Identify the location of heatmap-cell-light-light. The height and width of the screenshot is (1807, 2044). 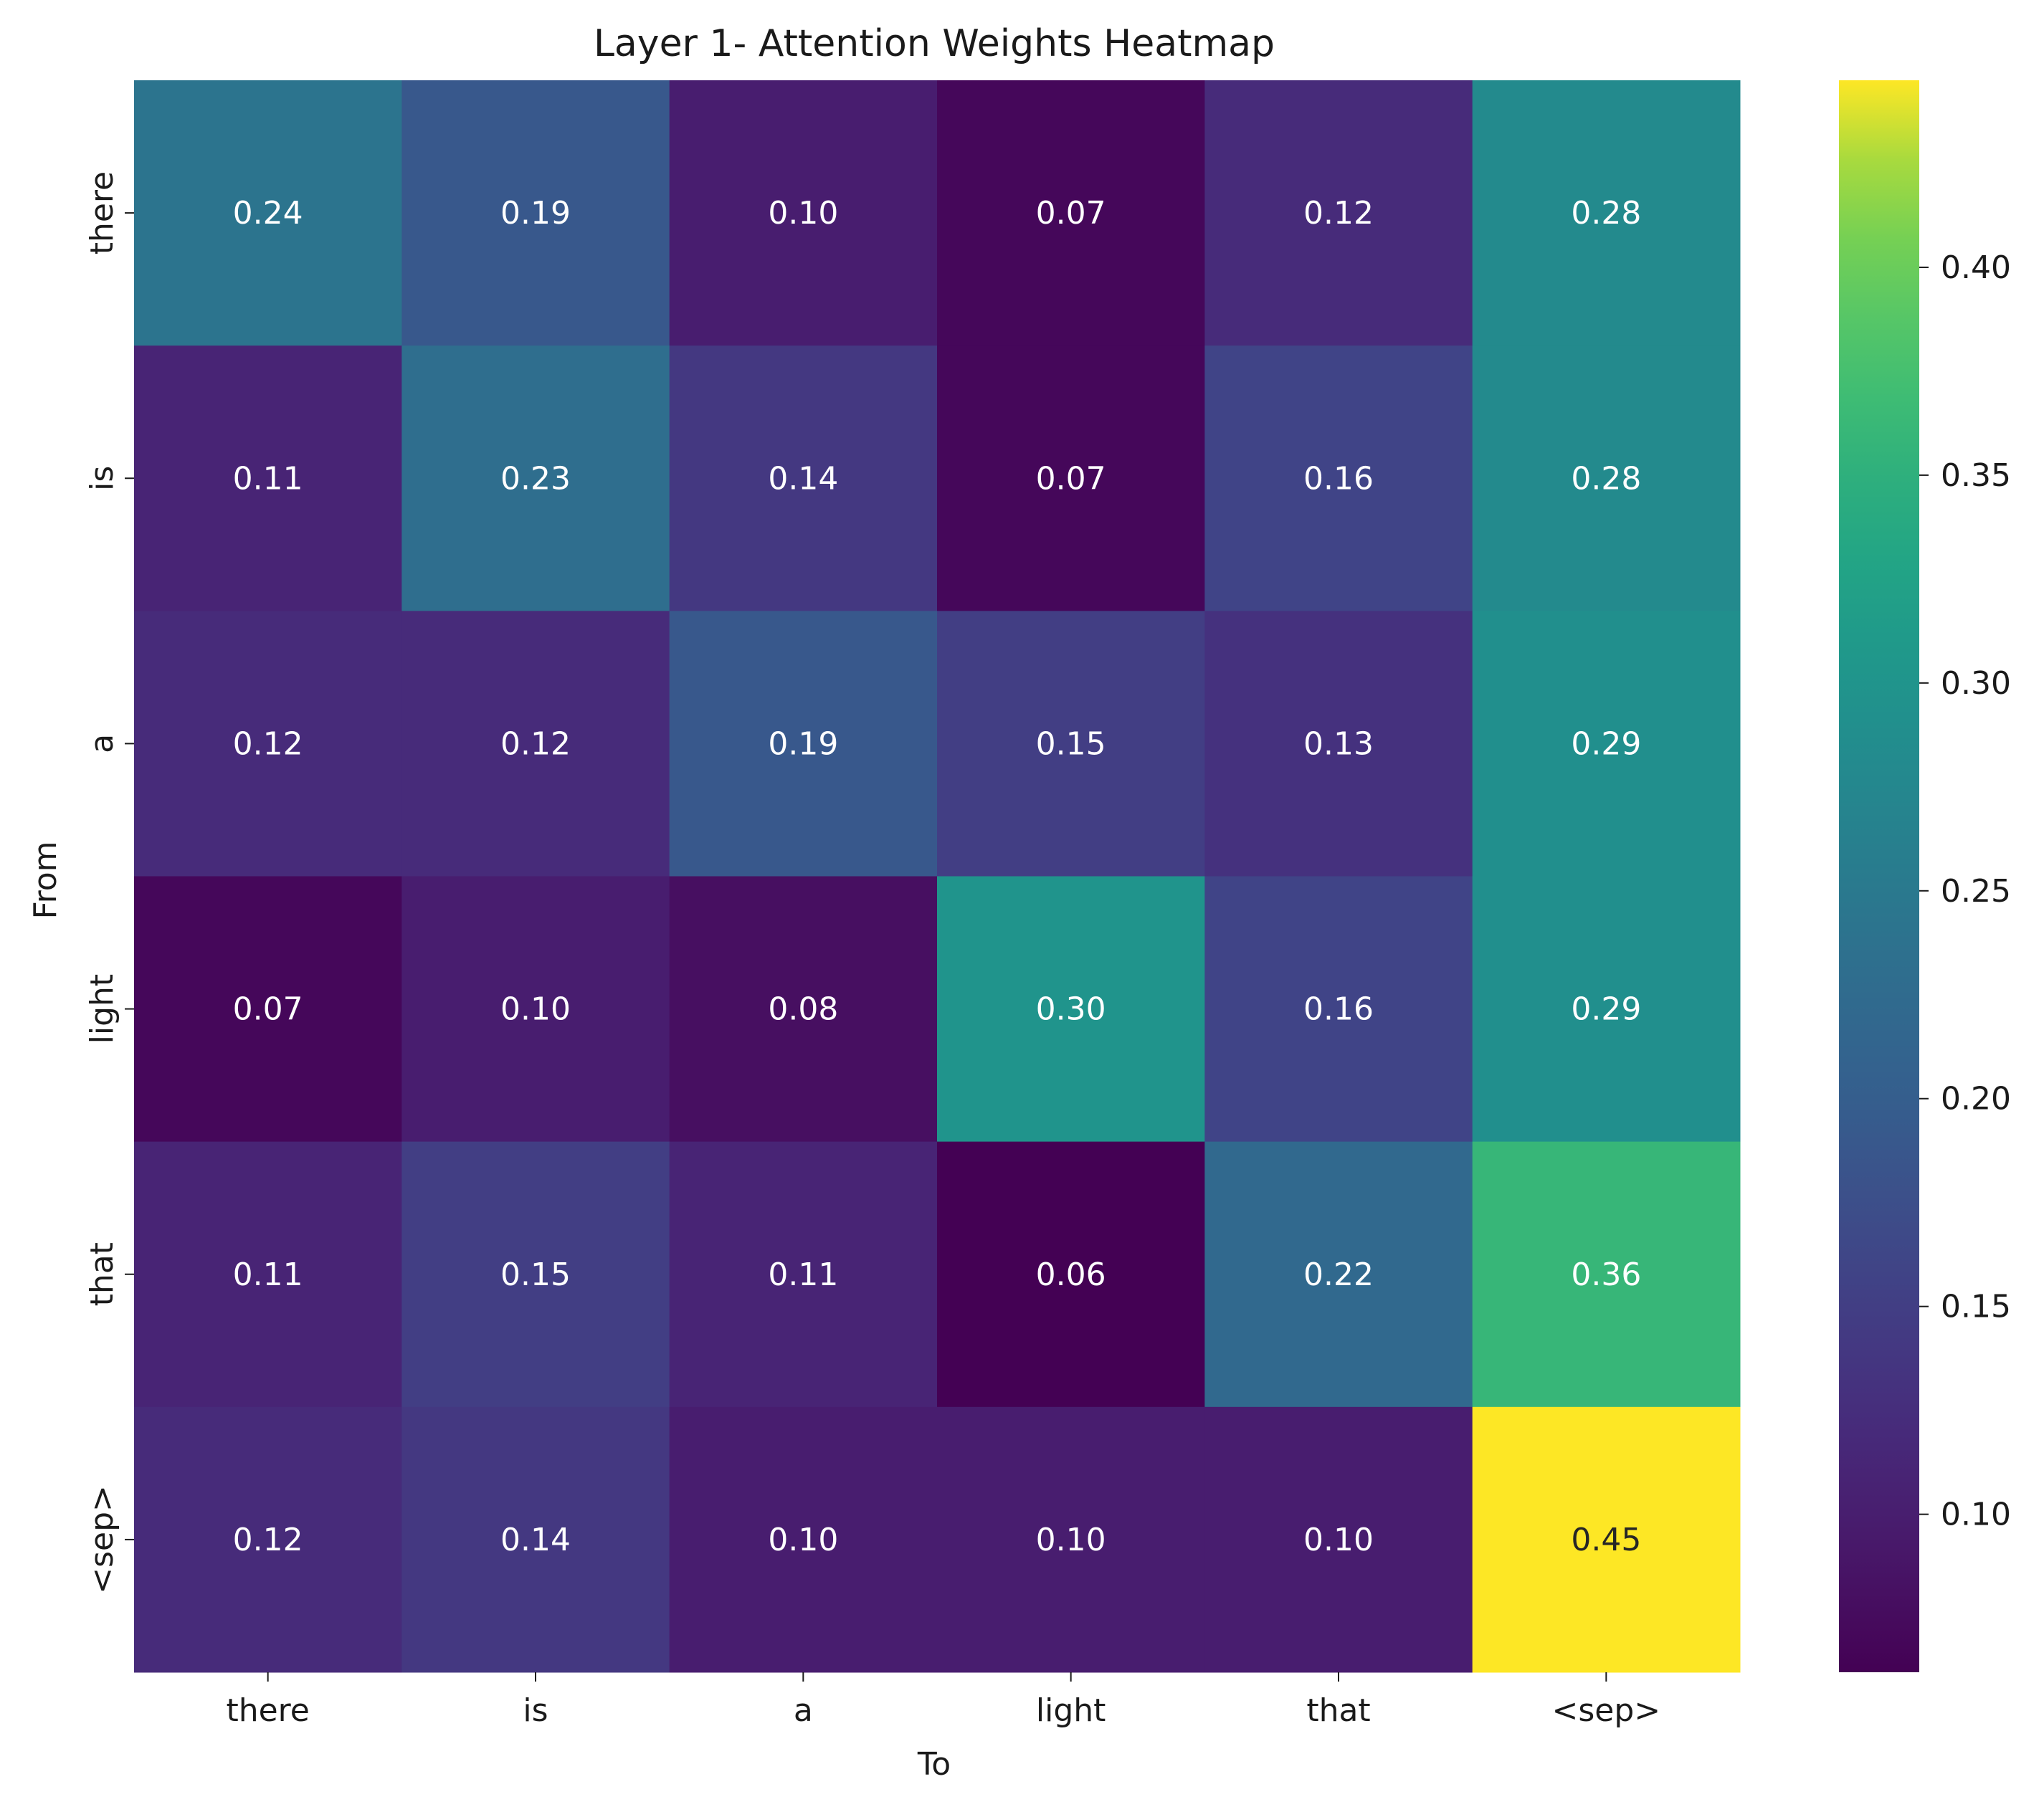
(1071, 1010).